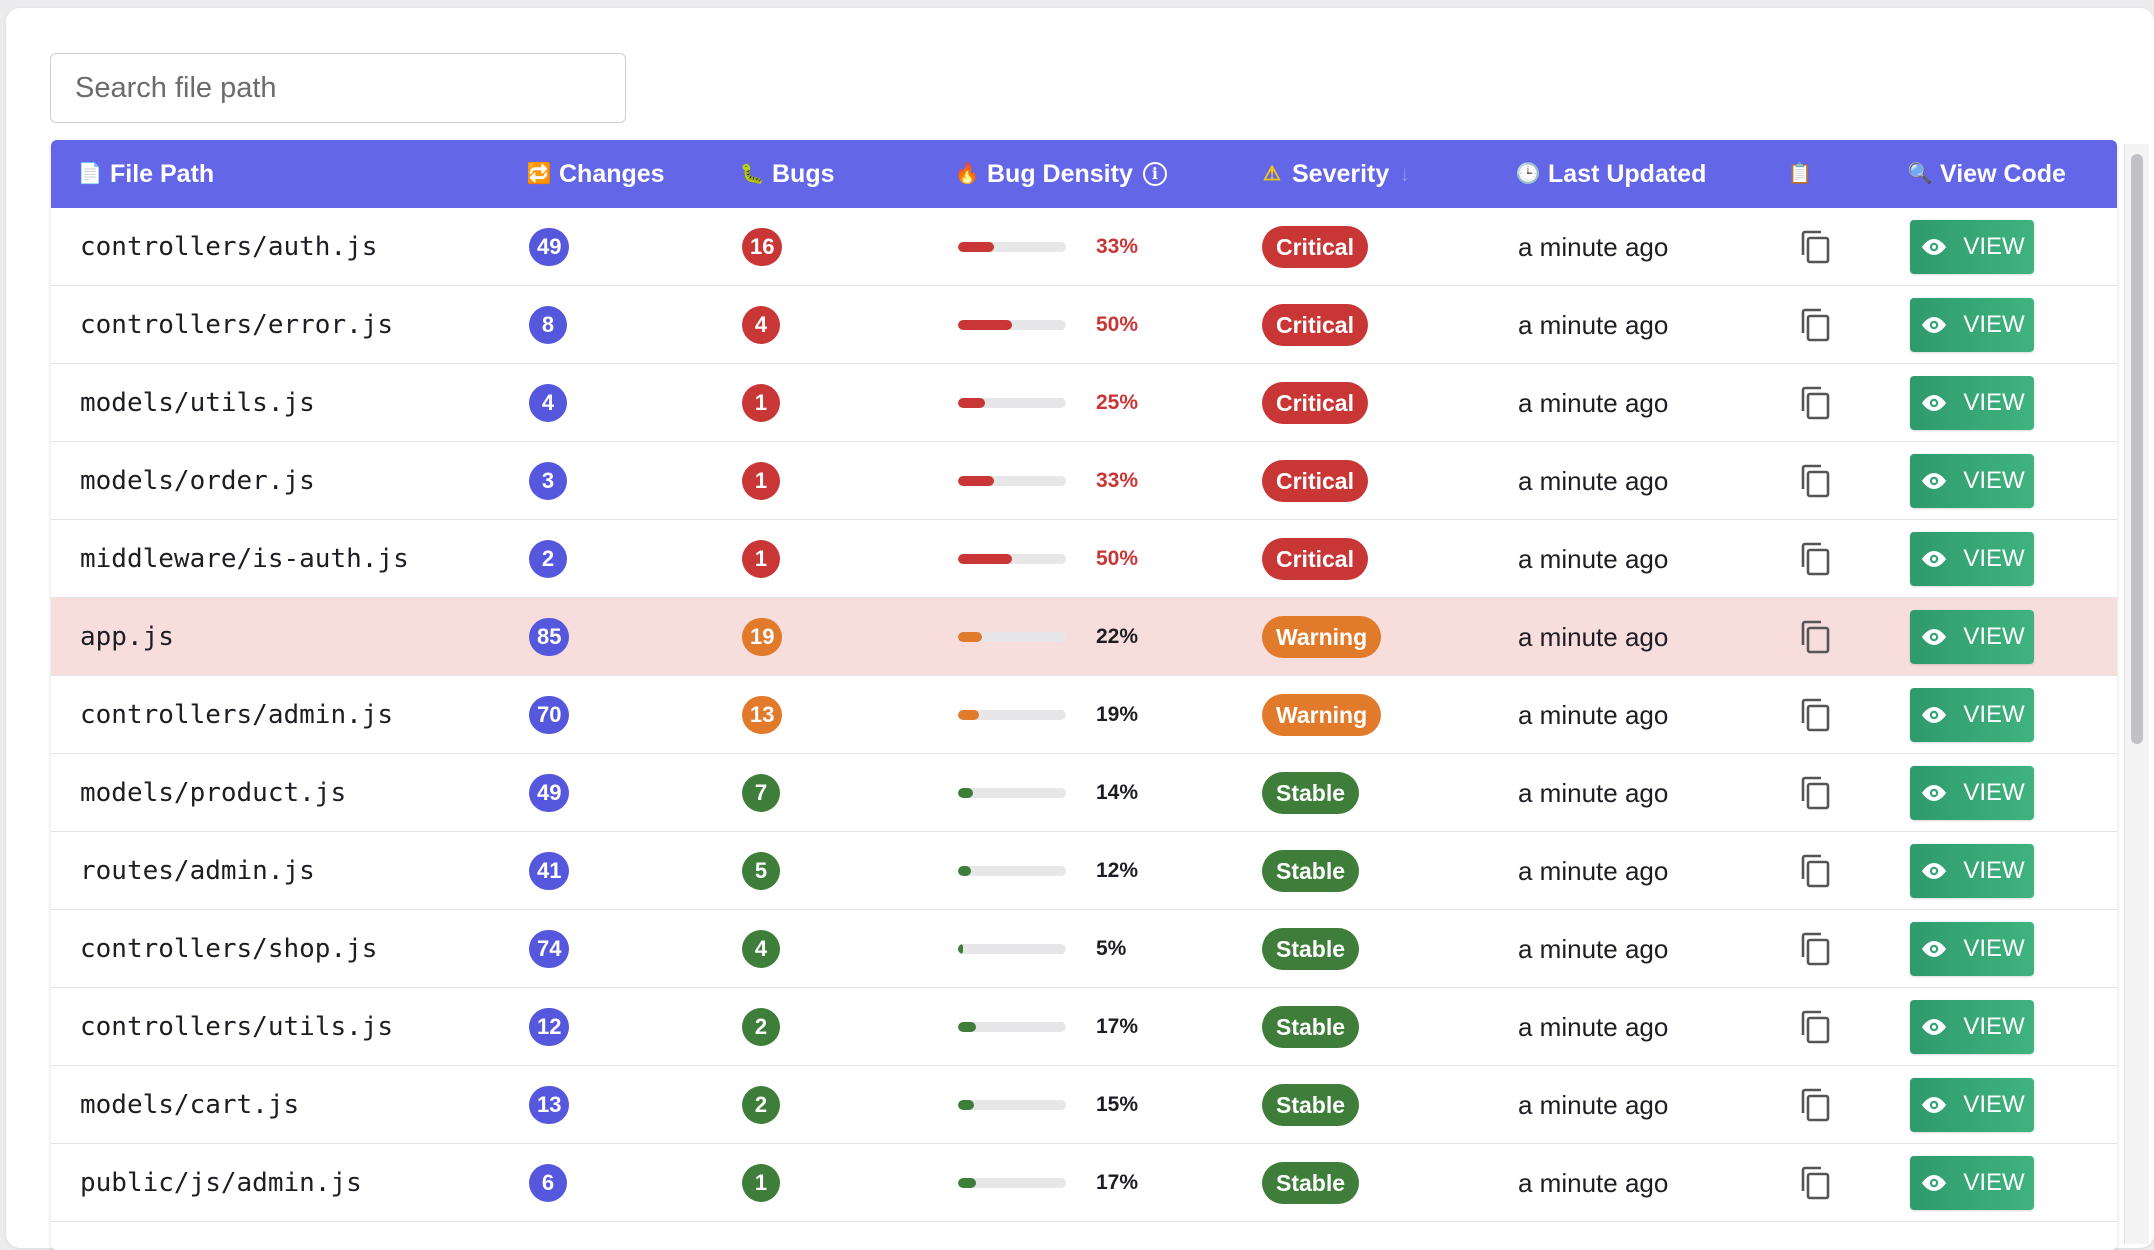  I want to click on severity-badge: Stable, so click(1311, 1105).